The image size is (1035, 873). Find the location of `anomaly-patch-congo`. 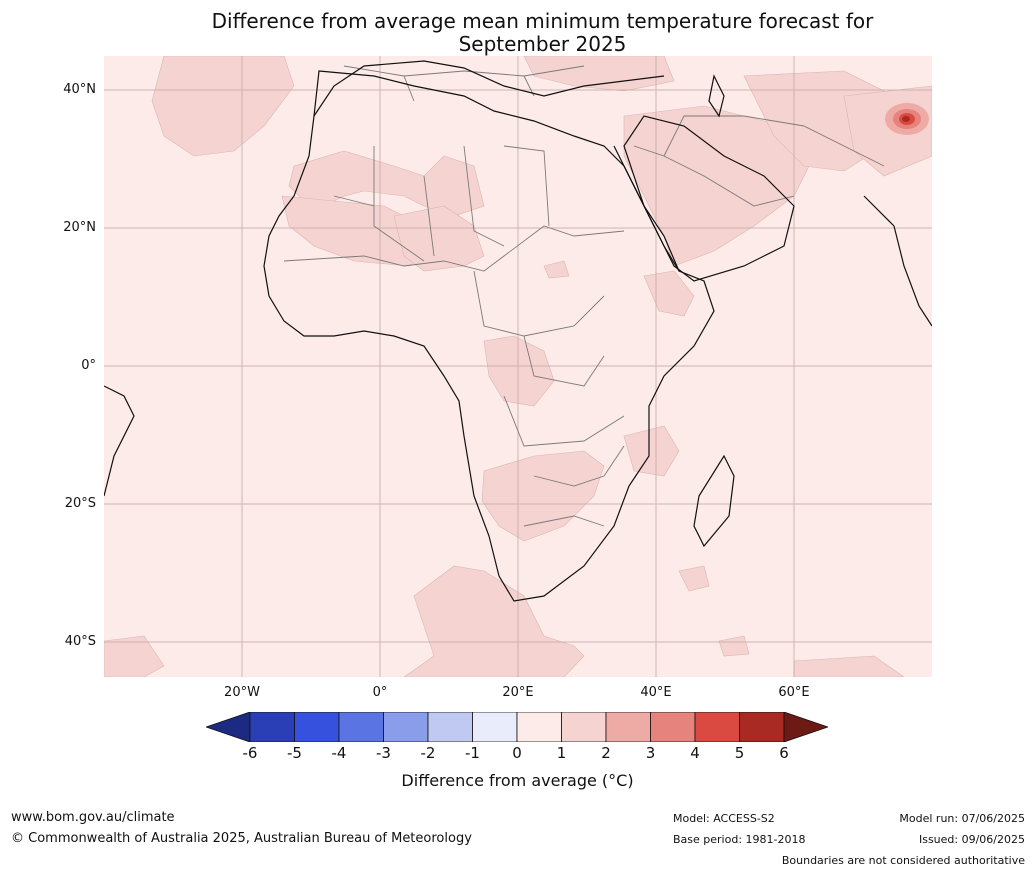

anomaly-patch-congo is located at coordinates (519, 371).